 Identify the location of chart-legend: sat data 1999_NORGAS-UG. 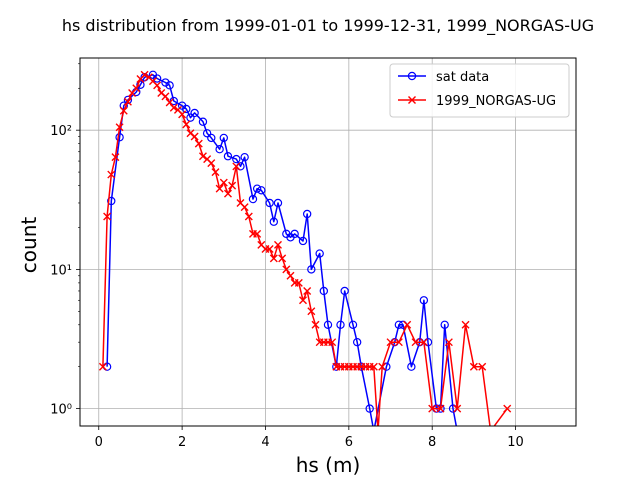
(479, 90).